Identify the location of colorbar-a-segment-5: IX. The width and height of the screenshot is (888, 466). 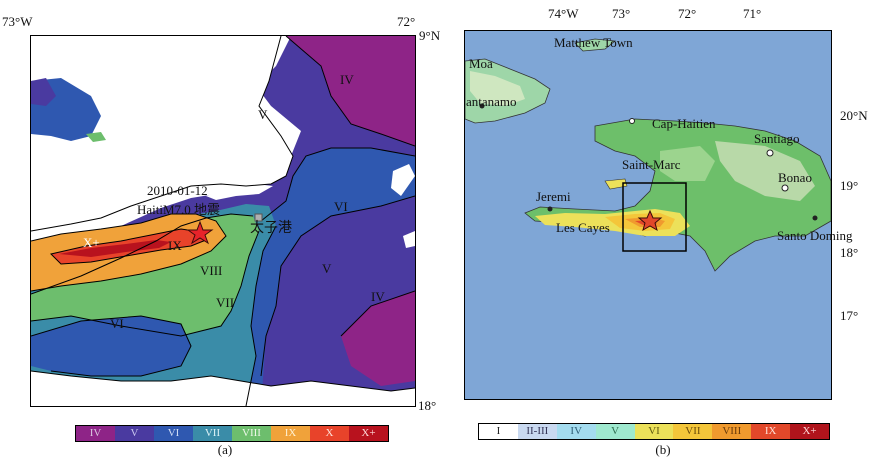
(290, 433).